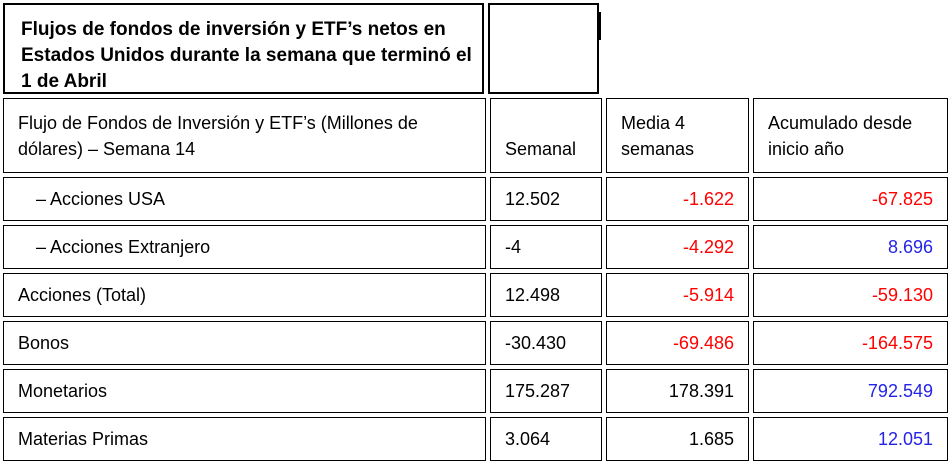 This screenshot has height=465, width=949. I want to click on table-row: Acciones (Total) 12.498 -5.914 -59.130, so click(475, 295).